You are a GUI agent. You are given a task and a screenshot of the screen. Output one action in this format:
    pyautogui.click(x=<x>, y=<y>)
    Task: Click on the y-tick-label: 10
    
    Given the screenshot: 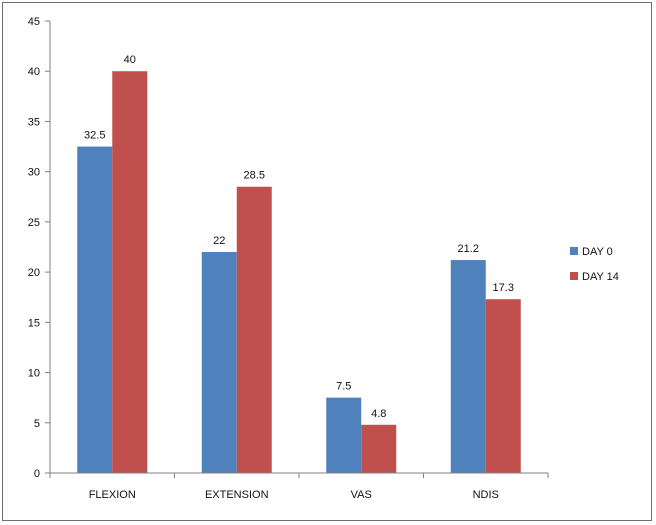 What is the action you would take?
    pyautogui.click(x=34, y=374)
    